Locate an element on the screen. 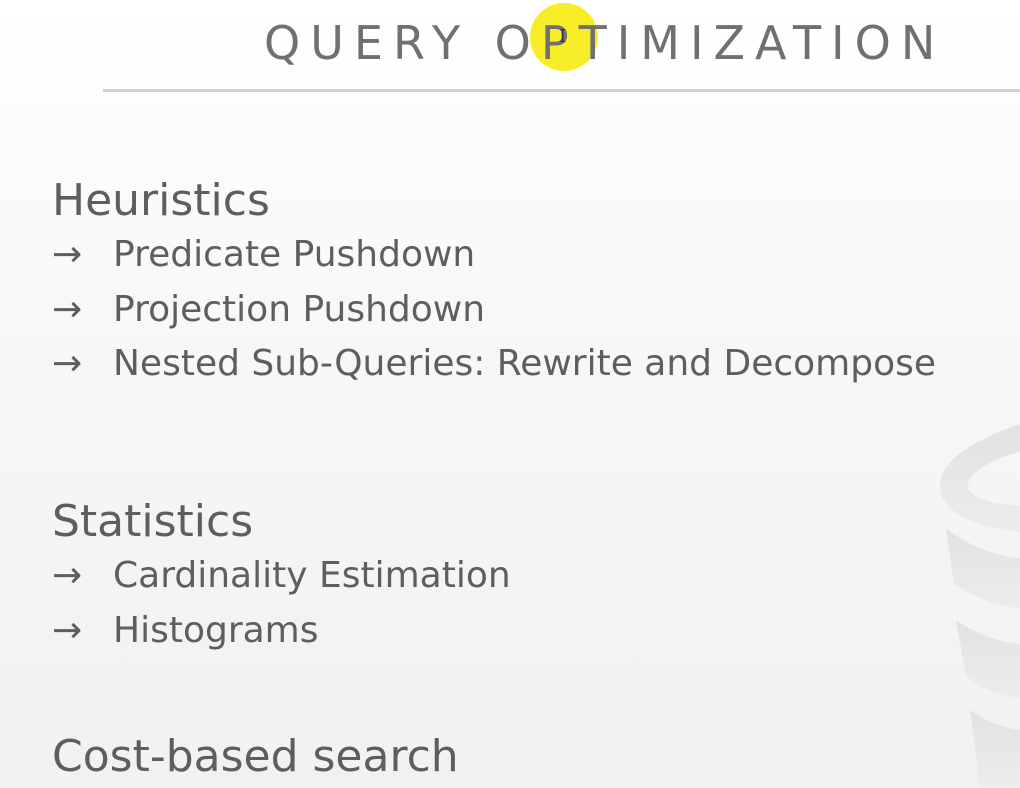 The image size is (1020, 788). bullet-text: Cardinality Estimation is located at coordinates (312, 575).